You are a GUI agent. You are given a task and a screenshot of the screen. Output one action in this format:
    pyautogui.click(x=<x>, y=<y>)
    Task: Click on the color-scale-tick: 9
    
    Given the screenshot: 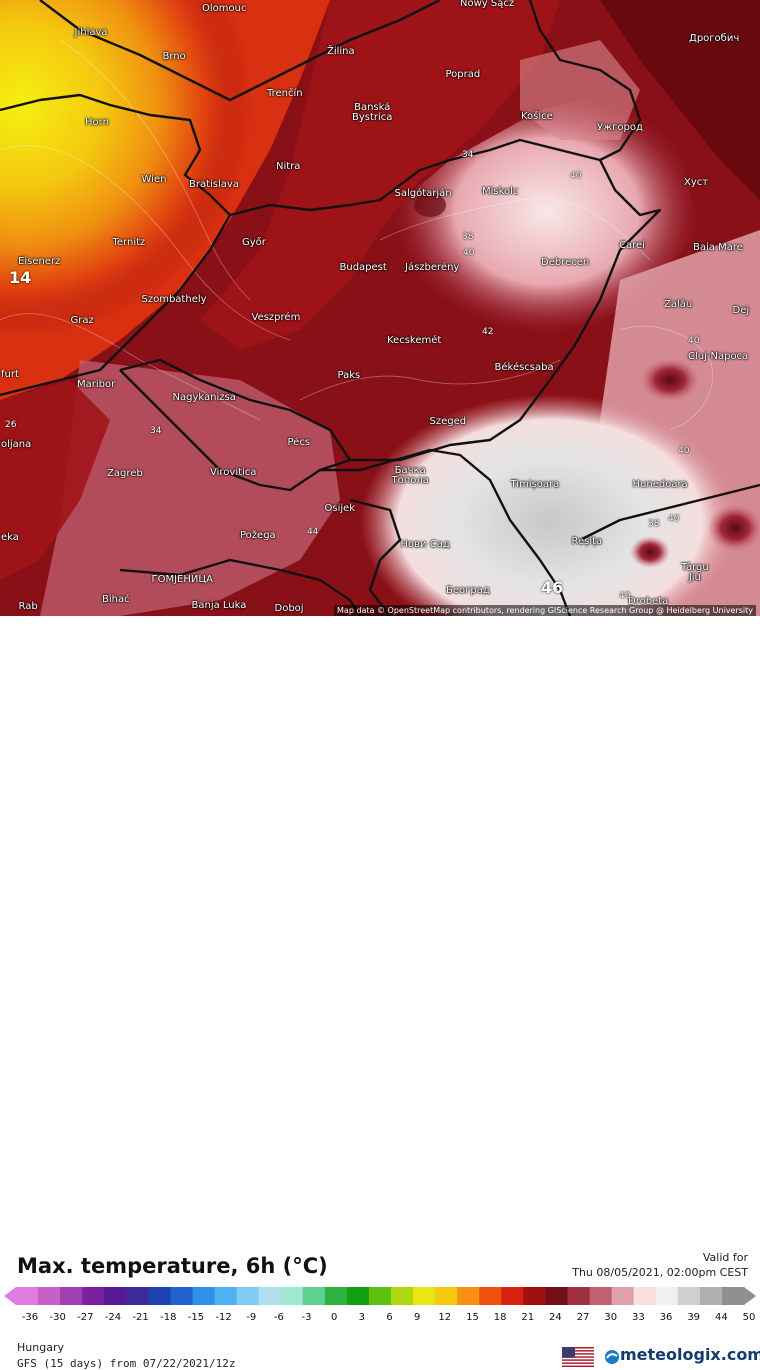 What is the action you would take?
    pyautogui.click(x=417, y=1317)
    